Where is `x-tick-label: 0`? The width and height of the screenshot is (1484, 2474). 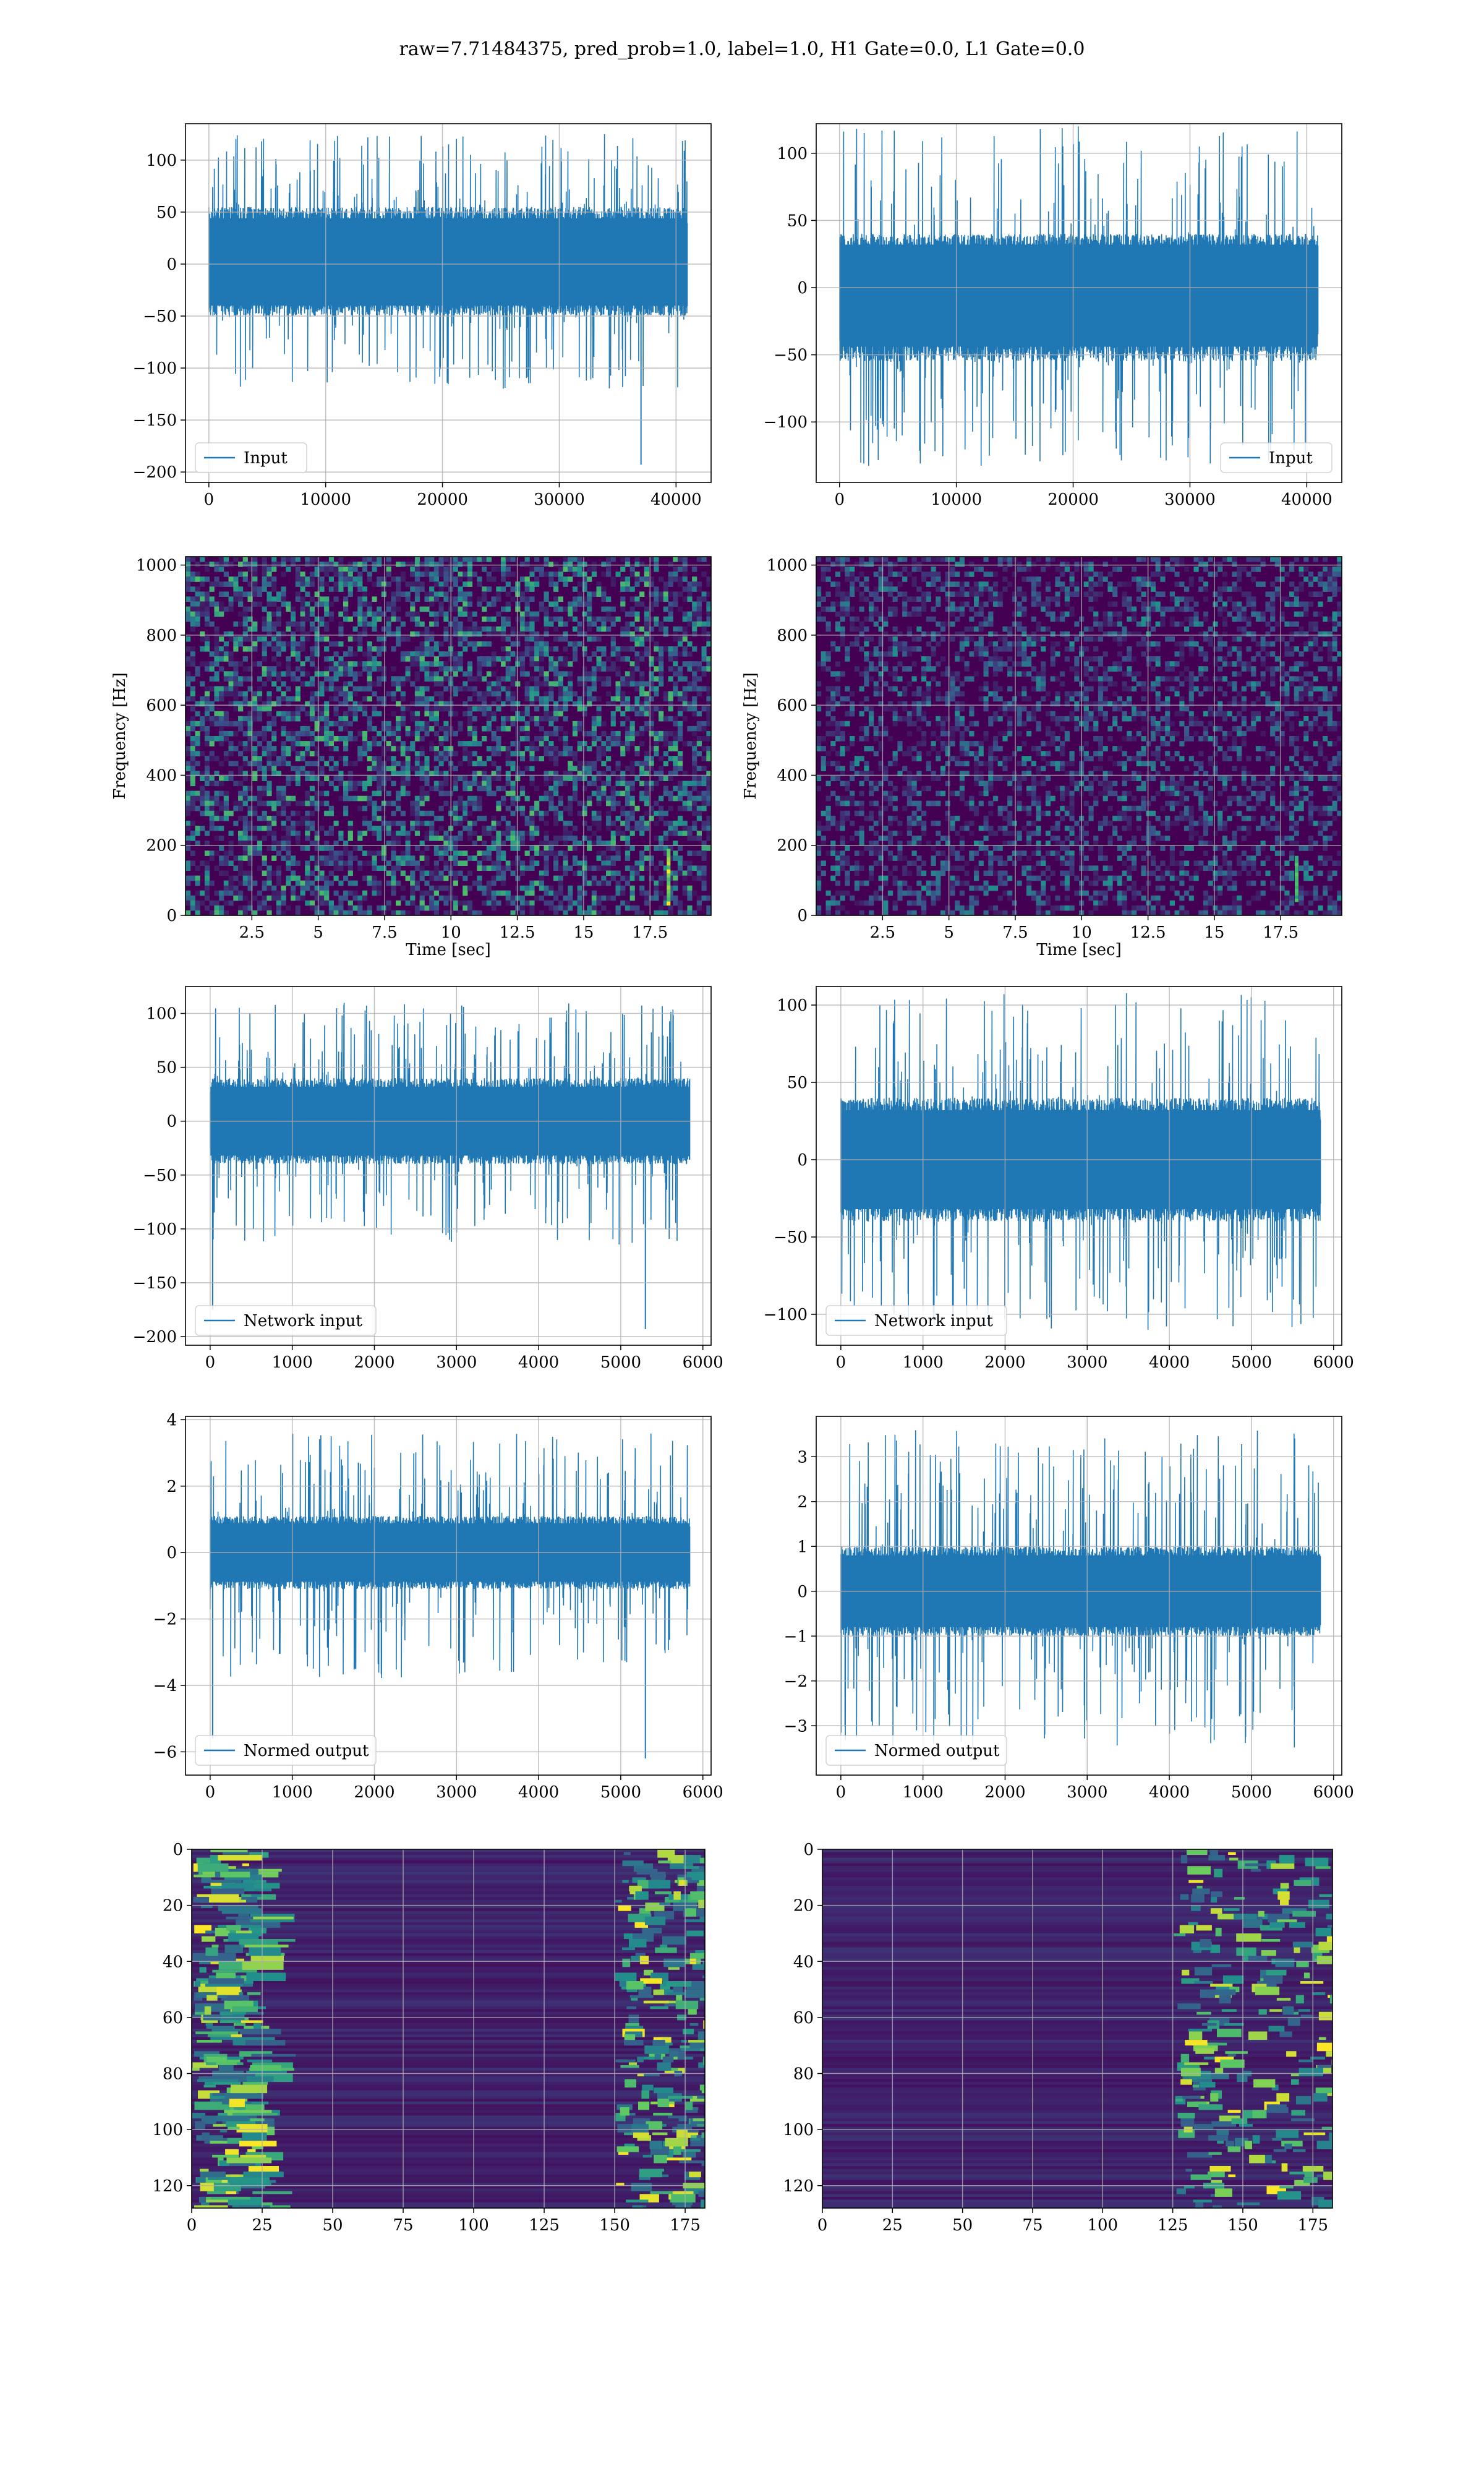 x-tick-label: 0 is located at coordinates (209, 499).